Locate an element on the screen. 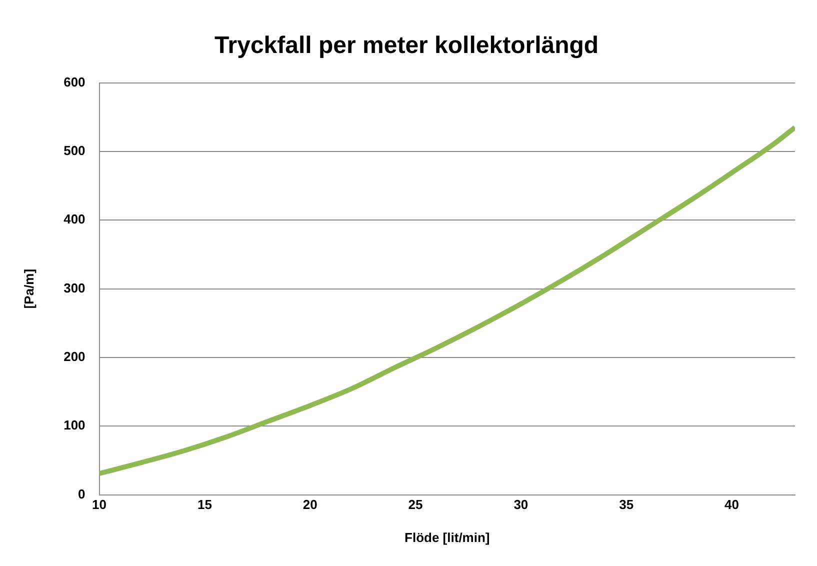 The height and width of the screenshot is (566, 817). y-tick-label: 600 is located at coordinates (75, 82).